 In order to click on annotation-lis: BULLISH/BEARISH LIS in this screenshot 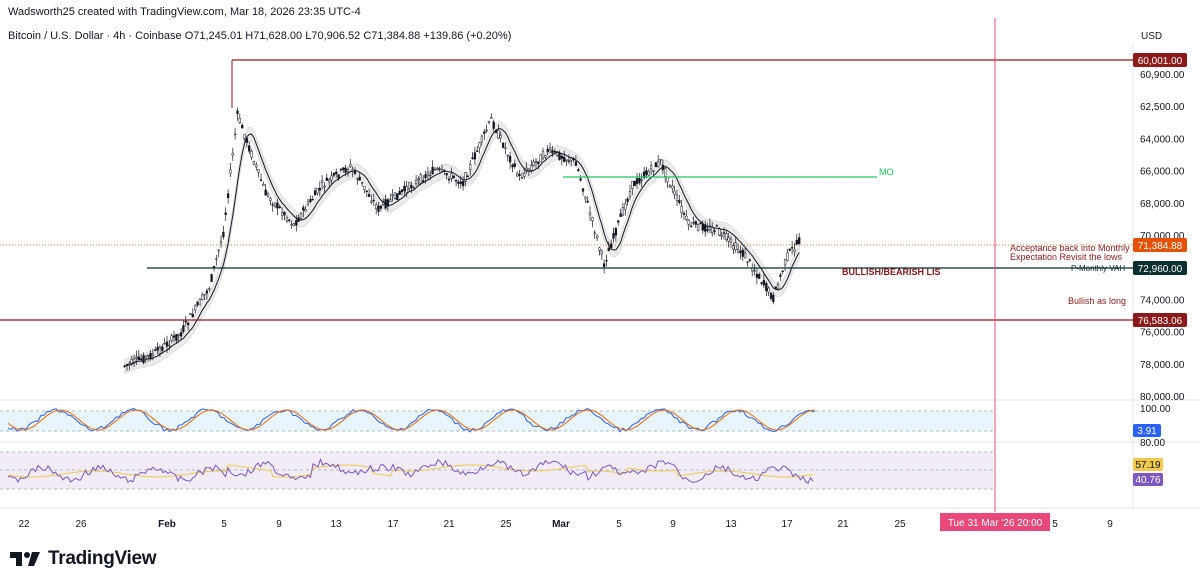, I will do `click(891, 272)`.